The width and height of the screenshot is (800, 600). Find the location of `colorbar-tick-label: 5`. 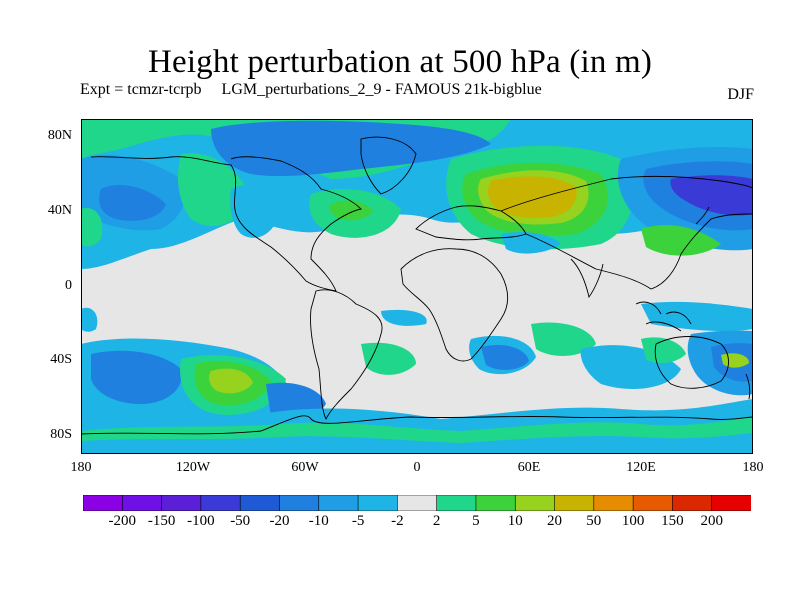

colorbar-tick-label: 5 is located at coordinates (476, 521).